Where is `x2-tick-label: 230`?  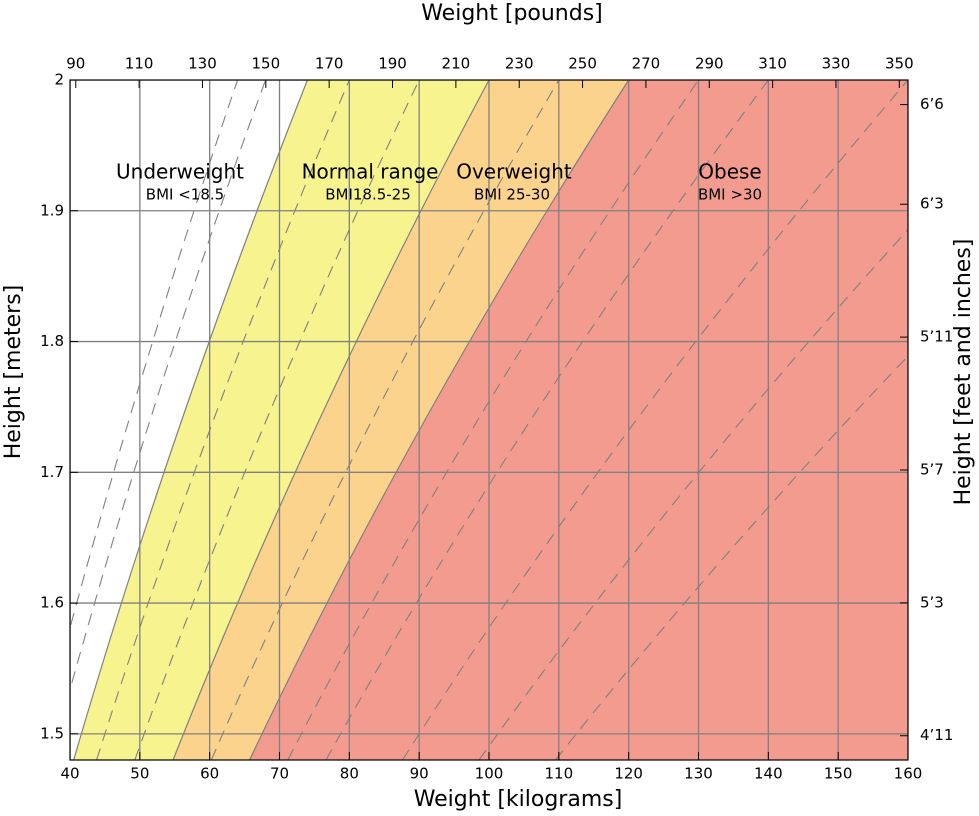
x2-tick-label: 230 is located at coordinates (519, 64).